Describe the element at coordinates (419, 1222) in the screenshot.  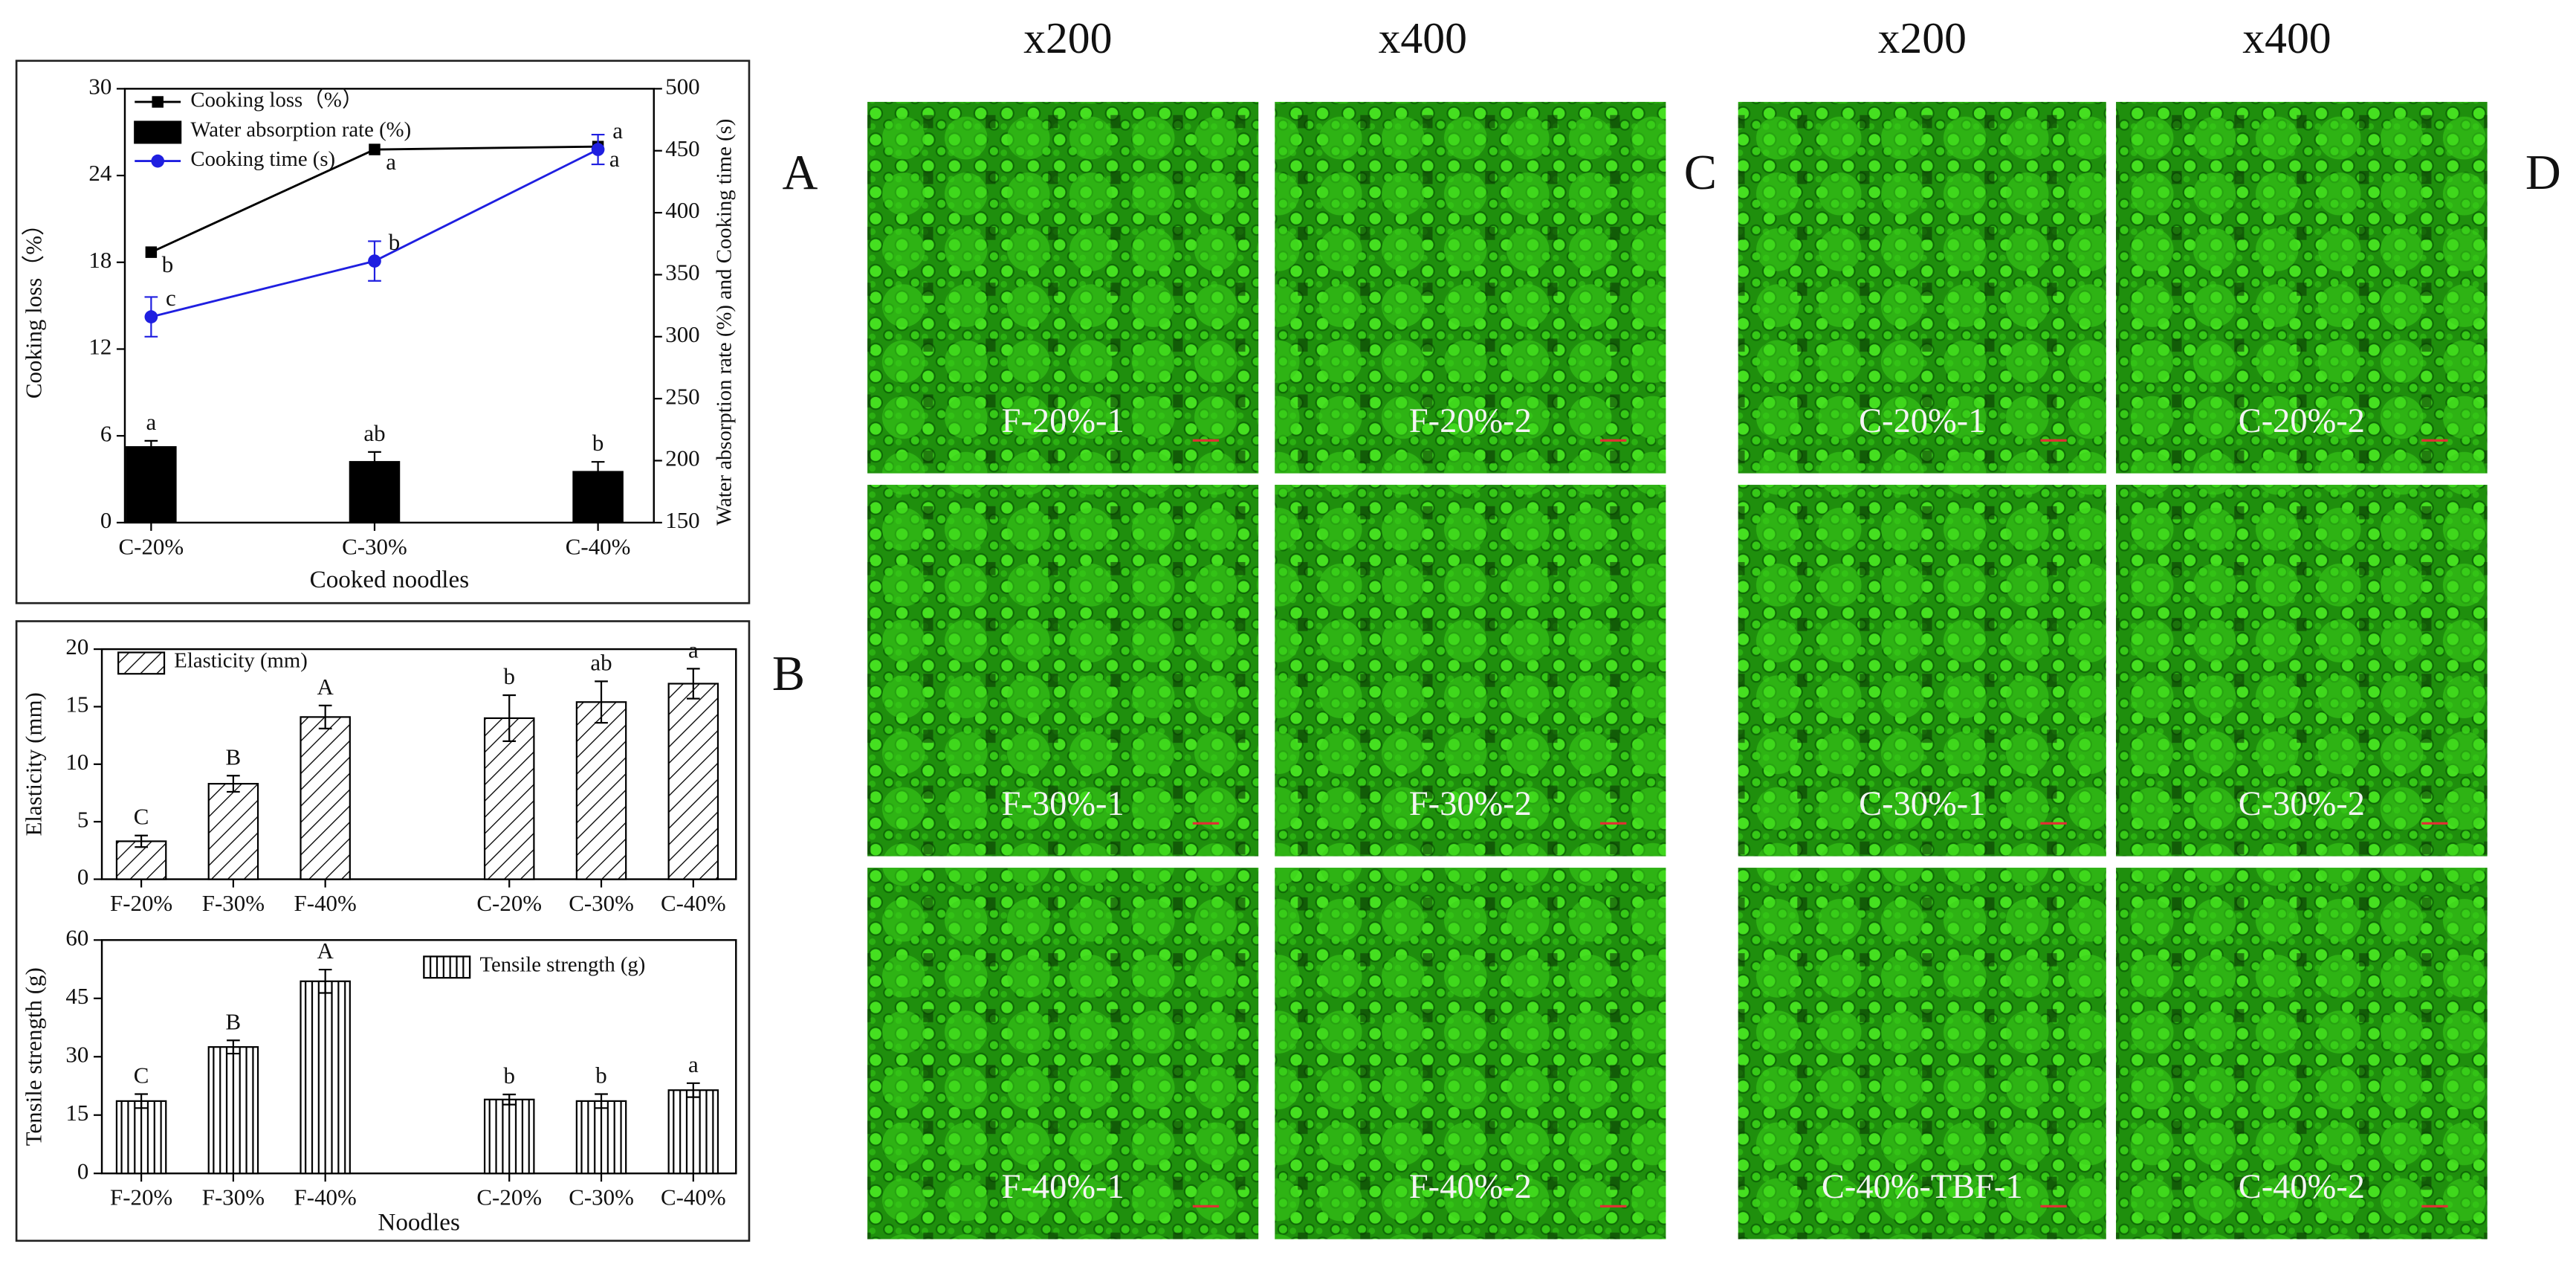
I see `x-axis-title: Noodles` at that location.